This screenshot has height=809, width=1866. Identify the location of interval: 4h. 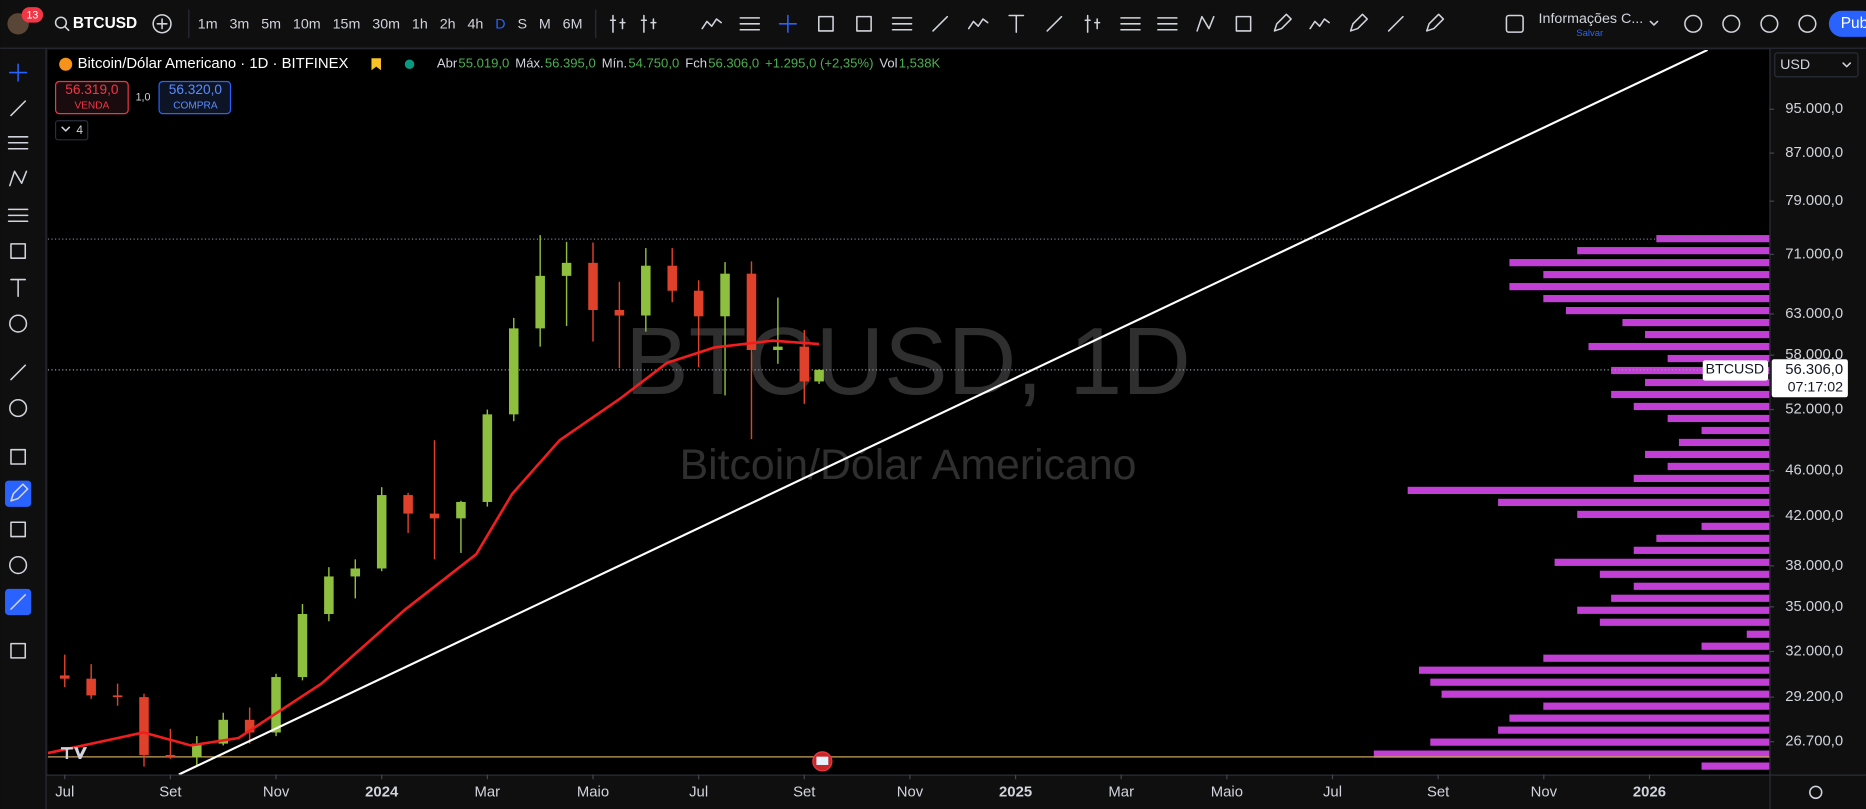
(475, 25).